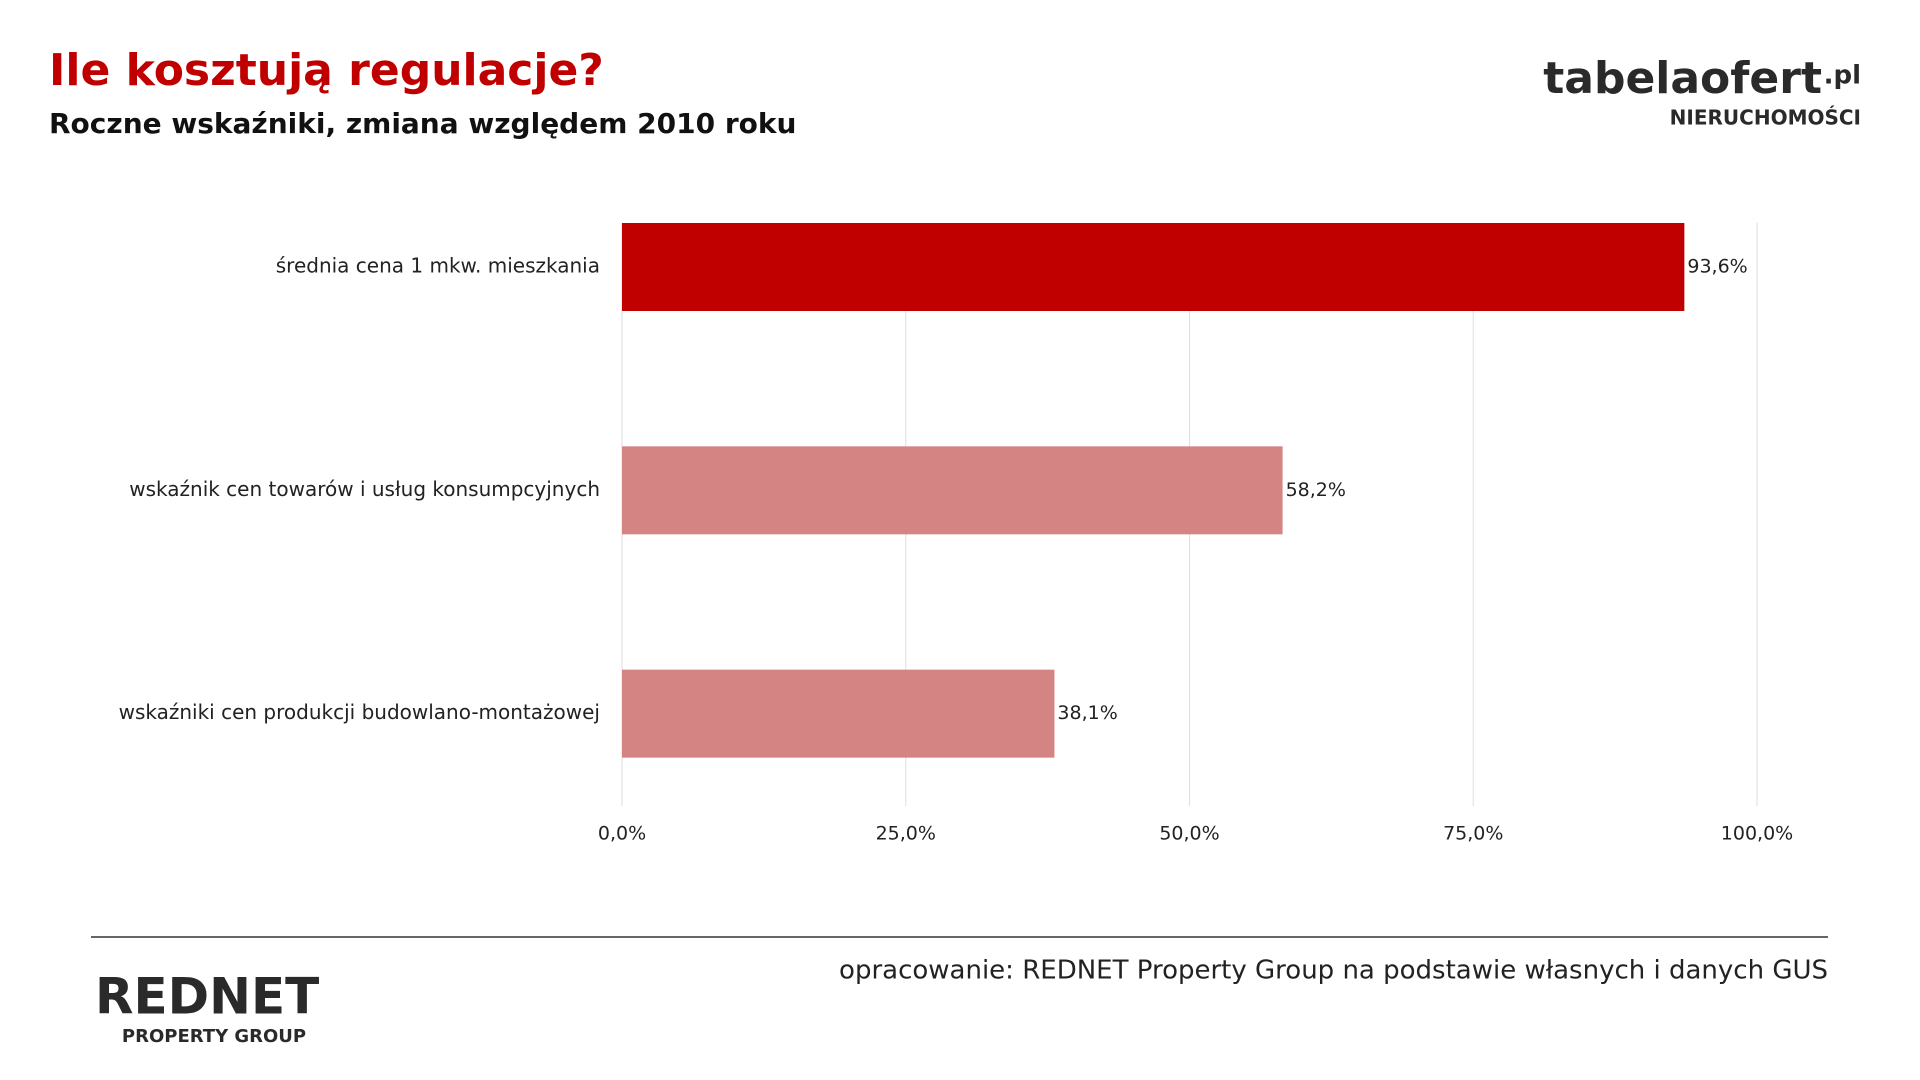 The image size is (1920, 1080). Describe the element at coordinates (1765, 118) in the screenshot. I see `logo-tagline: NIERUCHOMOŚCI` at that location.